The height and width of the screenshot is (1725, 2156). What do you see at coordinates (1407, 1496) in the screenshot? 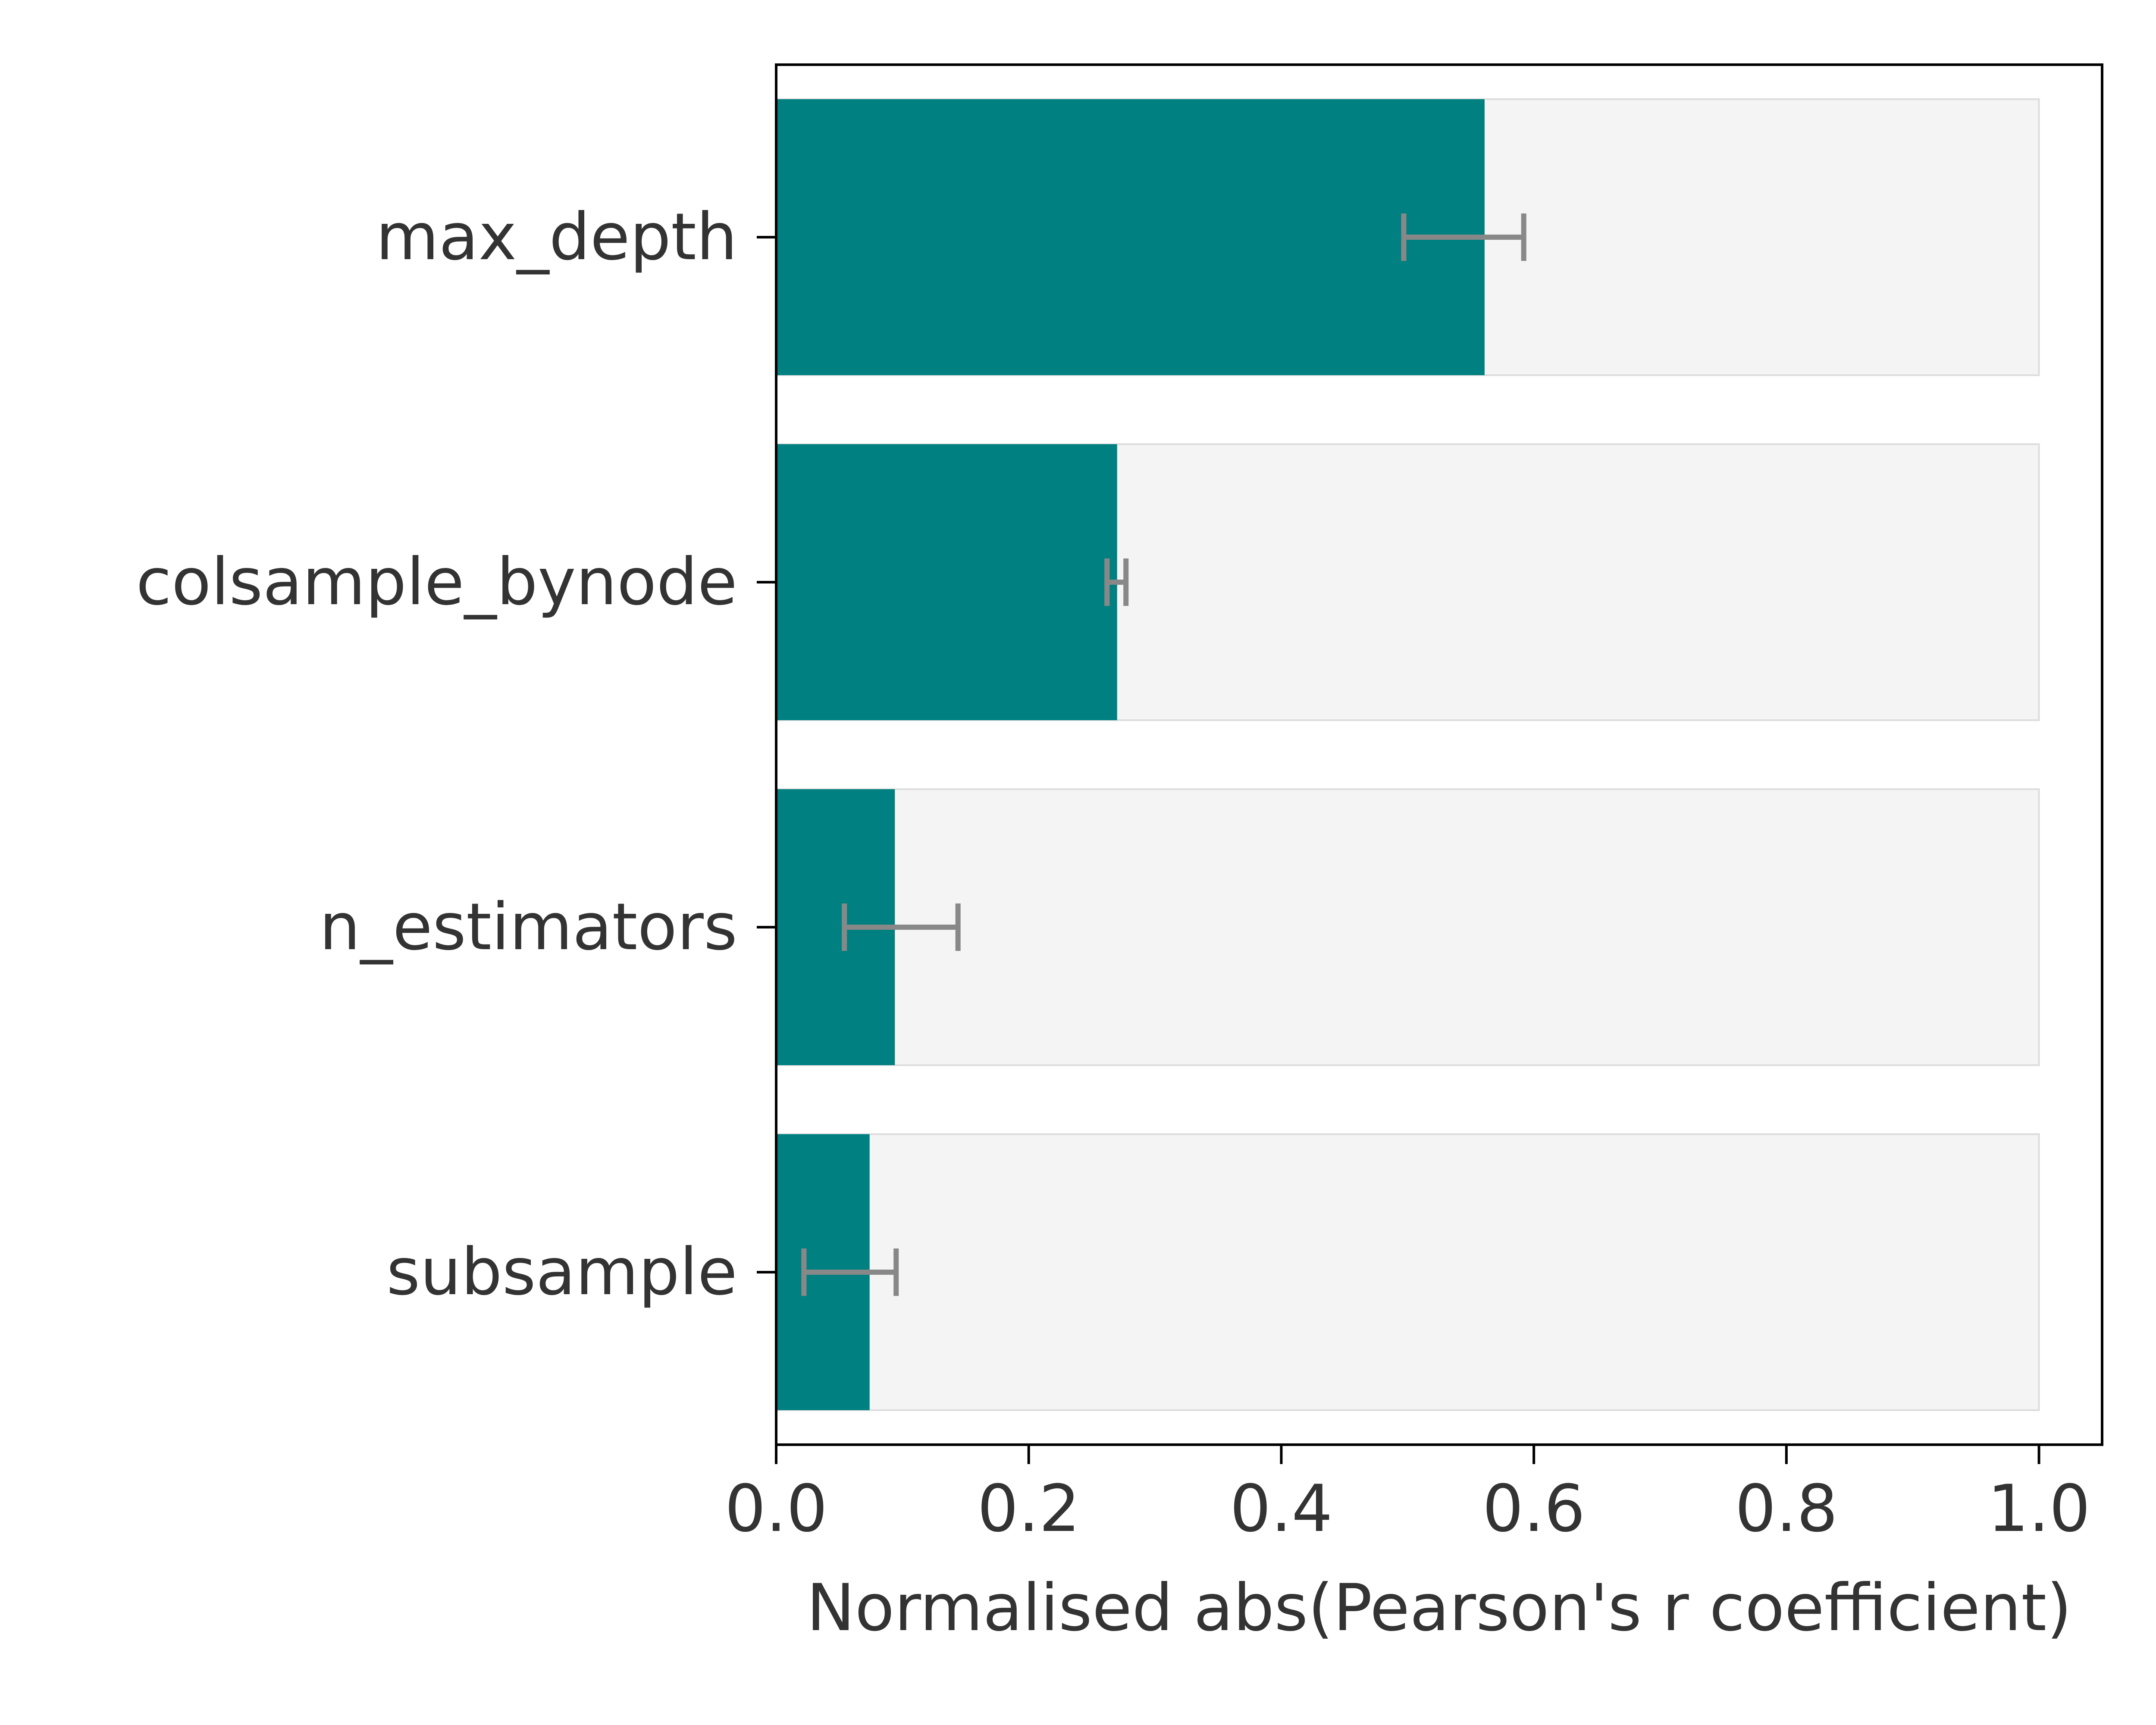
I see `x-axis: 0.0 0.2 0.4 0.6 0.8 1.0` at bounding box center [1407, 1496].